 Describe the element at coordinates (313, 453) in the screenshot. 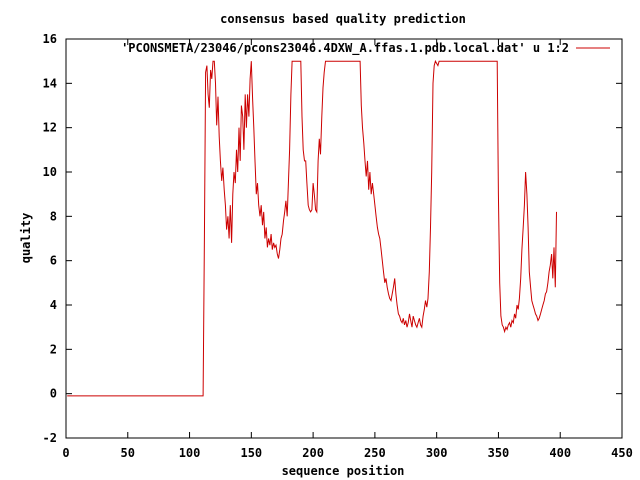

I see `x-tick-label: 200` at that location.